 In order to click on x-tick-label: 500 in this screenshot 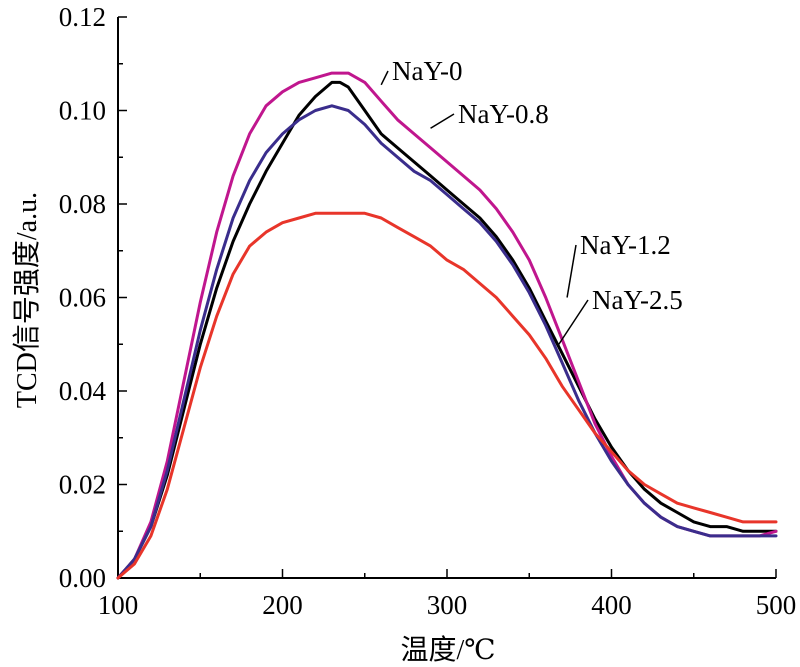, I will do `click(776, 605)`.